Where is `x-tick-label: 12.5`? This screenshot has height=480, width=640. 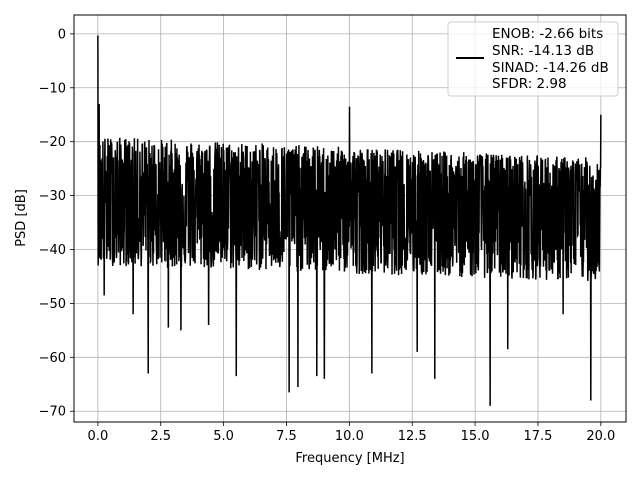 x-tick-label: 12.5 is located at coordinates (412, 436).